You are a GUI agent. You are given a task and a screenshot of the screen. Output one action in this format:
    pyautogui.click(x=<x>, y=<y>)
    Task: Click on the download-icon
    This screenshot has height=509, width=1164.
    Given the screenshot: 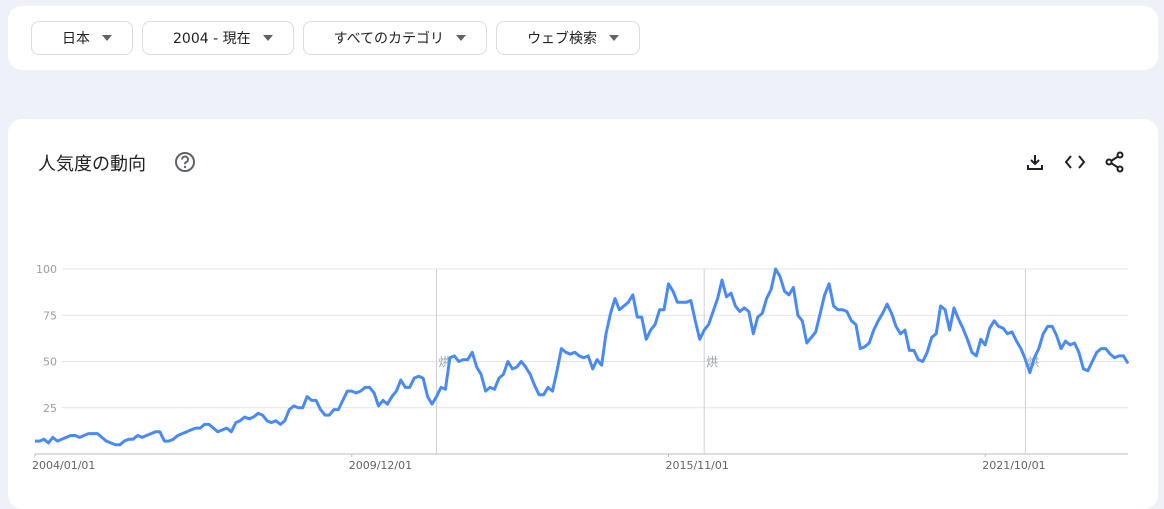 What is the action you would take?
    pyautogui.click(x=1035, y=162)
    